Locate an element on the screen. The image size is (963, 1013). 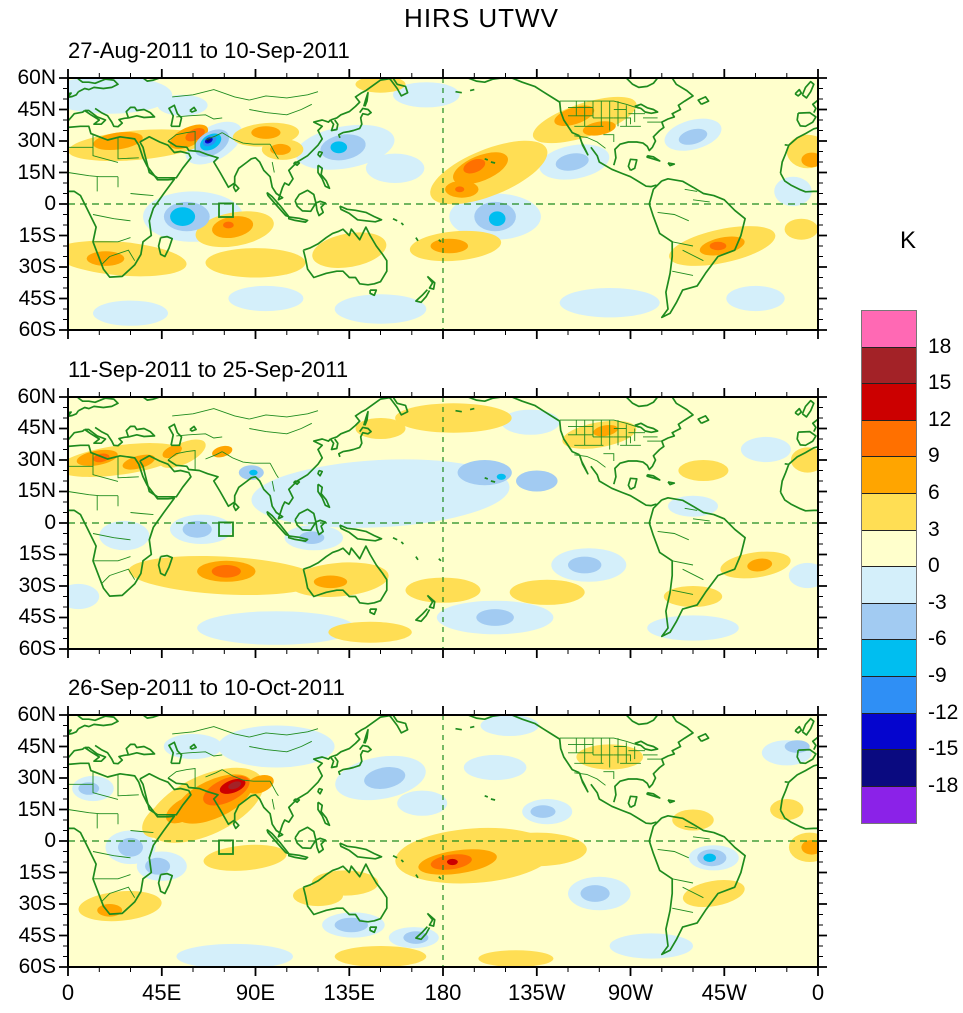
figure-title: HIRS UTWV is located at coordinates (481, 18).